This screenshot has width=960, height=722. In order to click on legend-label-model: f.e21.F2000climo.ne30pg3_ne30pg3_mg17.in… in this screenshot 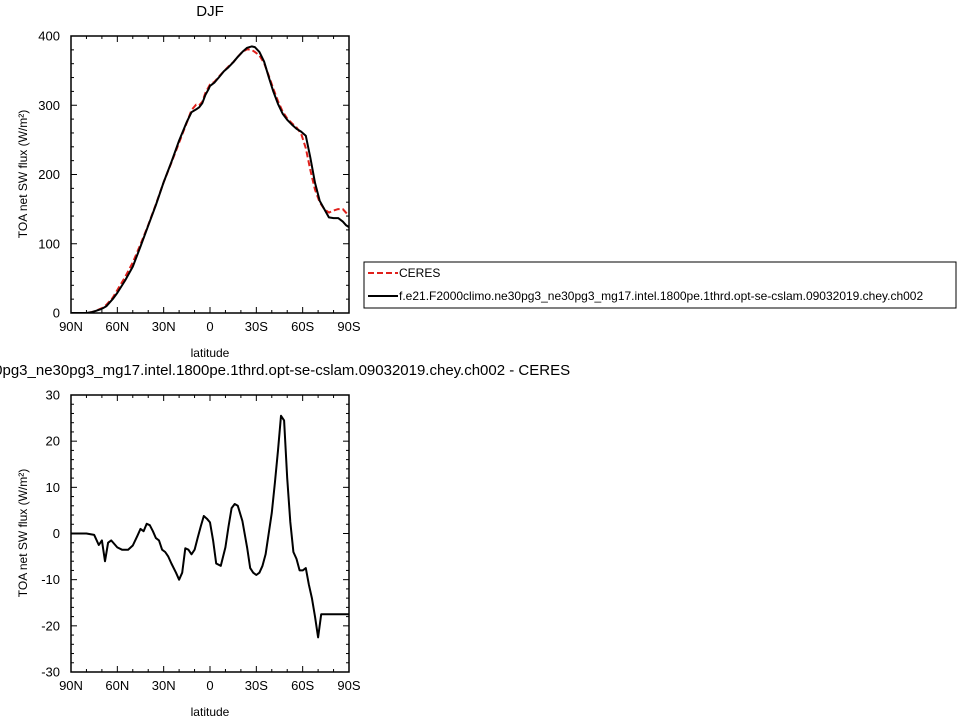, I will do `click(661, 296)`.